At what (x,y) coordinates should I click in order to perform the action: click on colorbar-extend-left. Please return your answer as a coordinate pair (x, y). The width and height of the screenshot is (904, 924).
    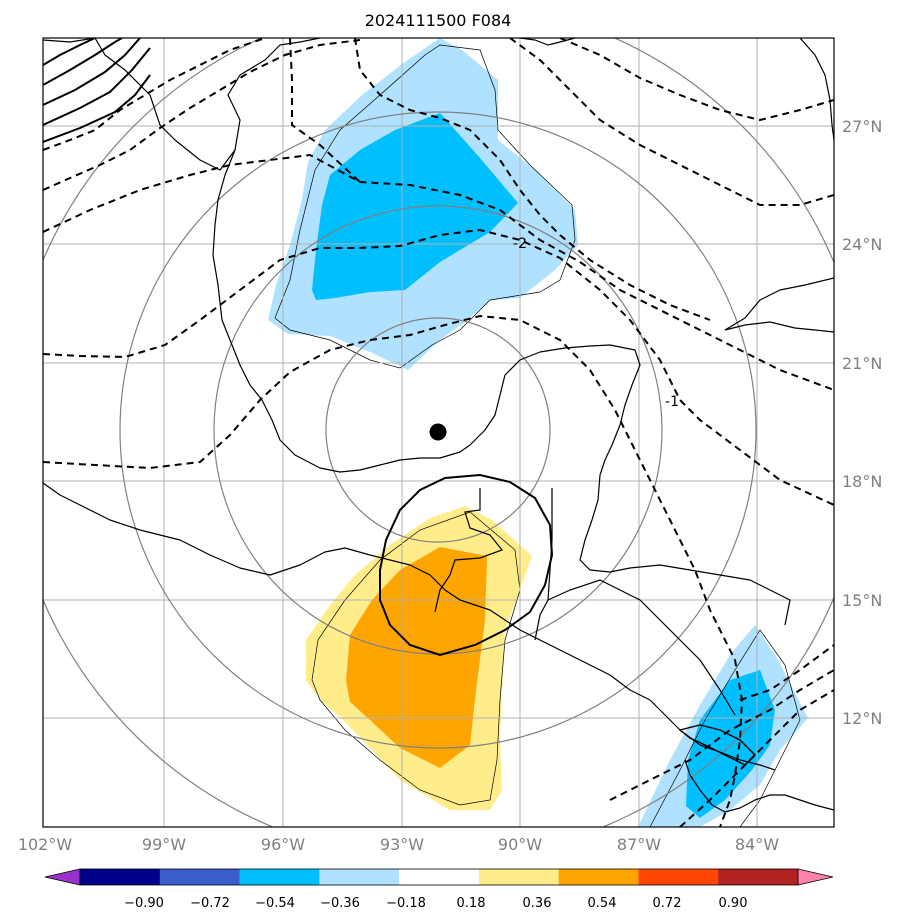
    Looking at the image, I should click on (62, 877).